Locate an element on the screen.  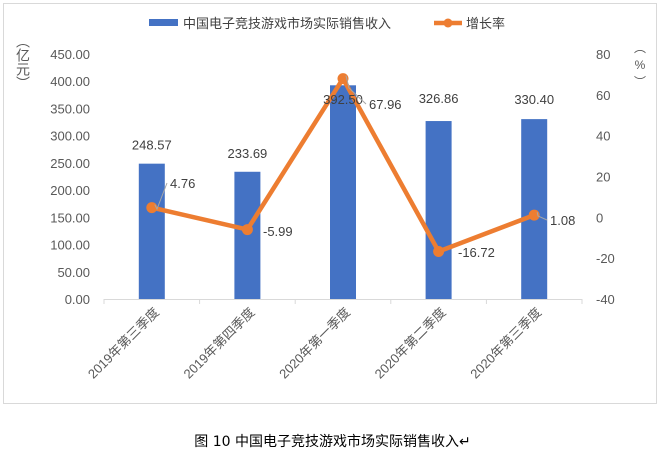
y-left-tick-label: 250.00 is located at coordinates (70, 163).